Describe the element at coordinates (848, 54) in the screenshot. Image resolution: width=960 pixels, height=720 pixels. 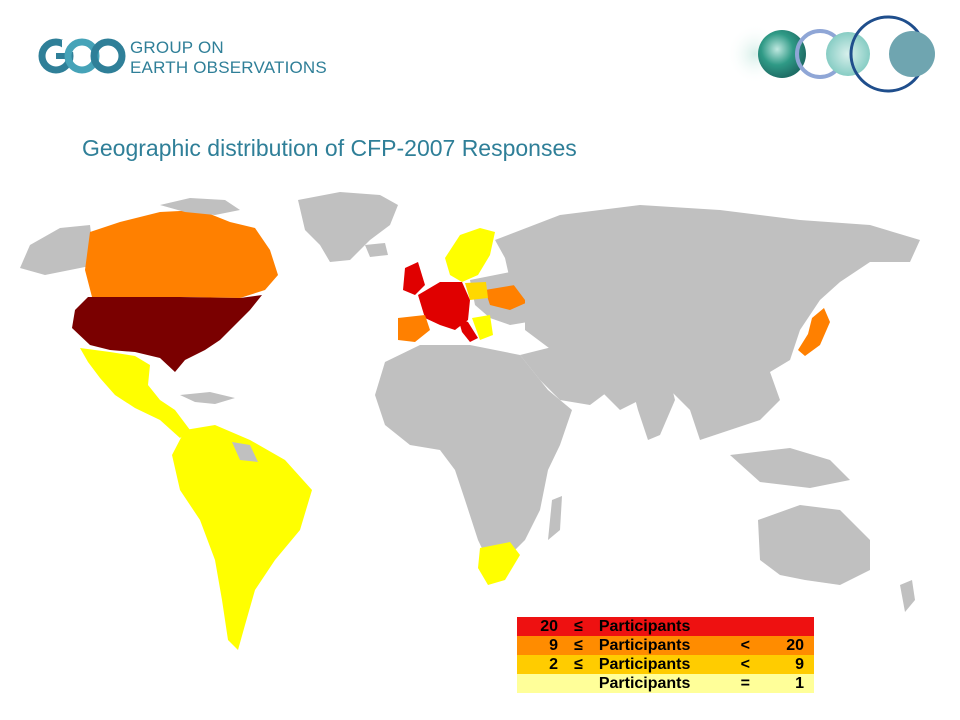
I see `orb-light` at that location.